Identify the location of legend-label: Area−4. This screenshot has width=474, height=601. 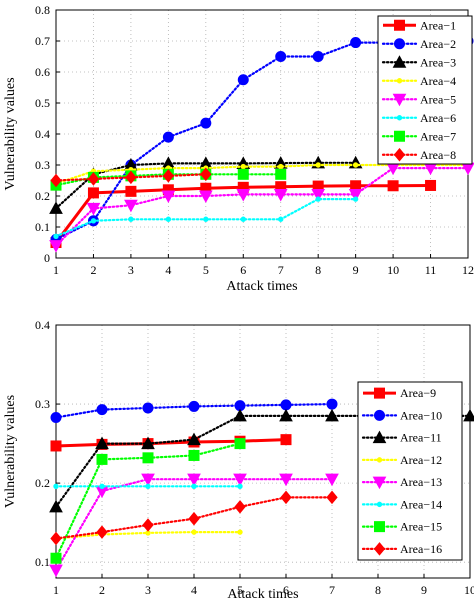
(438, 81).